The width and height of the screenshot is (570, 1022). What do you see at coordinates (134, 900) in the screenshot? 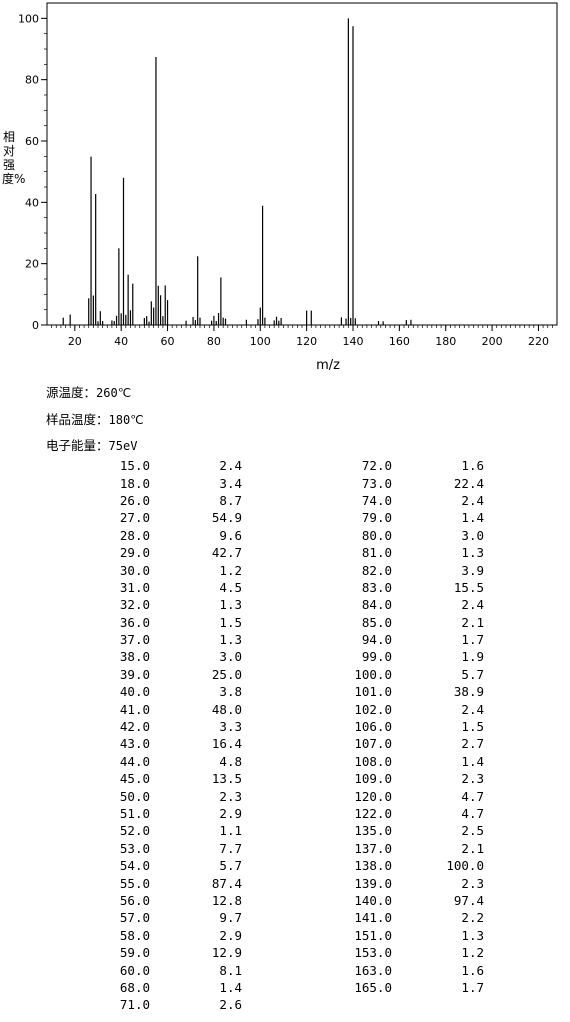
I see `peak-mz: 56.0` at bounding box center [134, 900].